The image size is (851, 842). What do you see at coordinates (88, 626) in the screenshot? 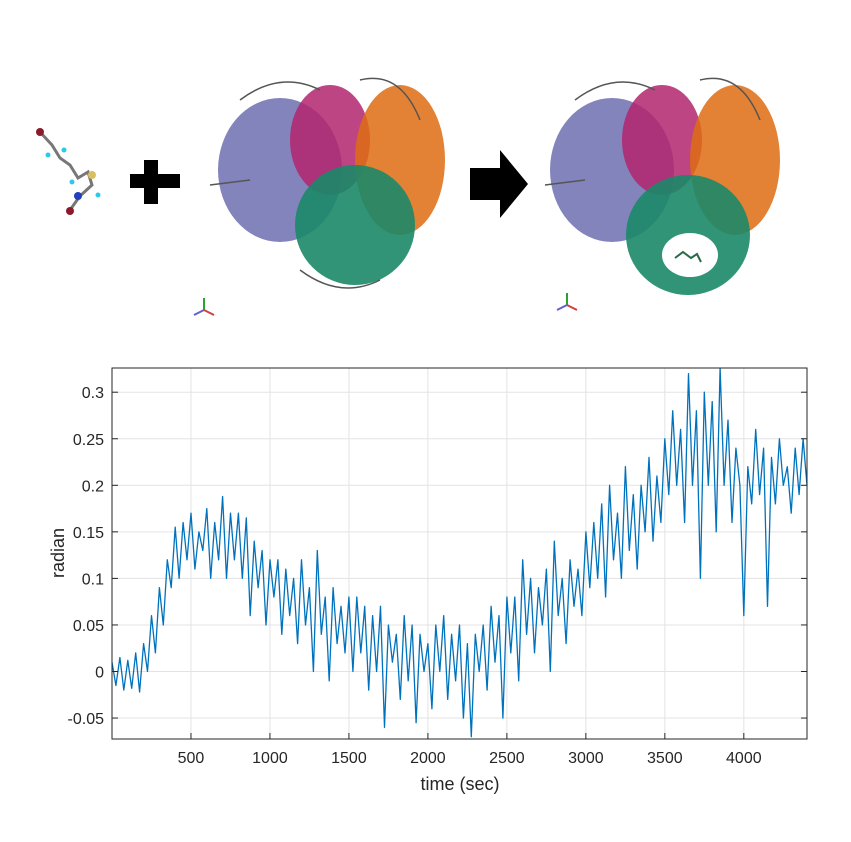
I see `y-tick-label: 0.05` at bounding box center [88, 626].